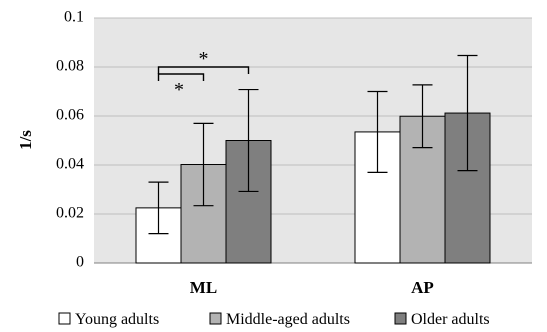 This screenshot has width=547, height=332. I want to click on y-tick-label: 0, so click(80, 262).